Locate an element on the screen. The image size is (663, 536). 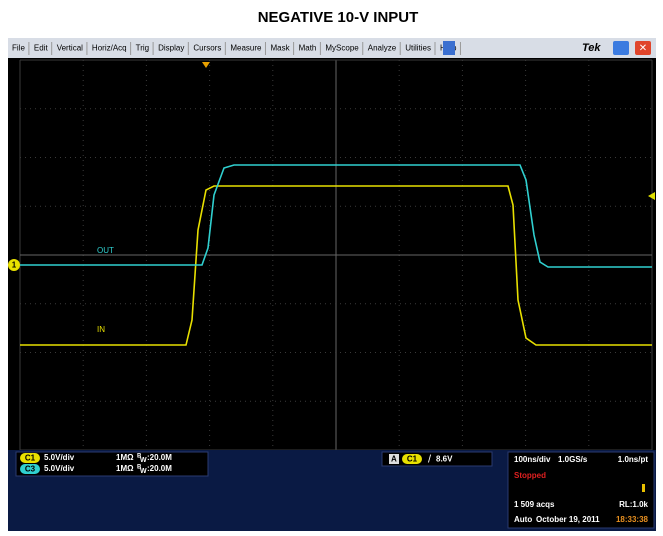
out-label: OUT is located at coordinates (105, 250).